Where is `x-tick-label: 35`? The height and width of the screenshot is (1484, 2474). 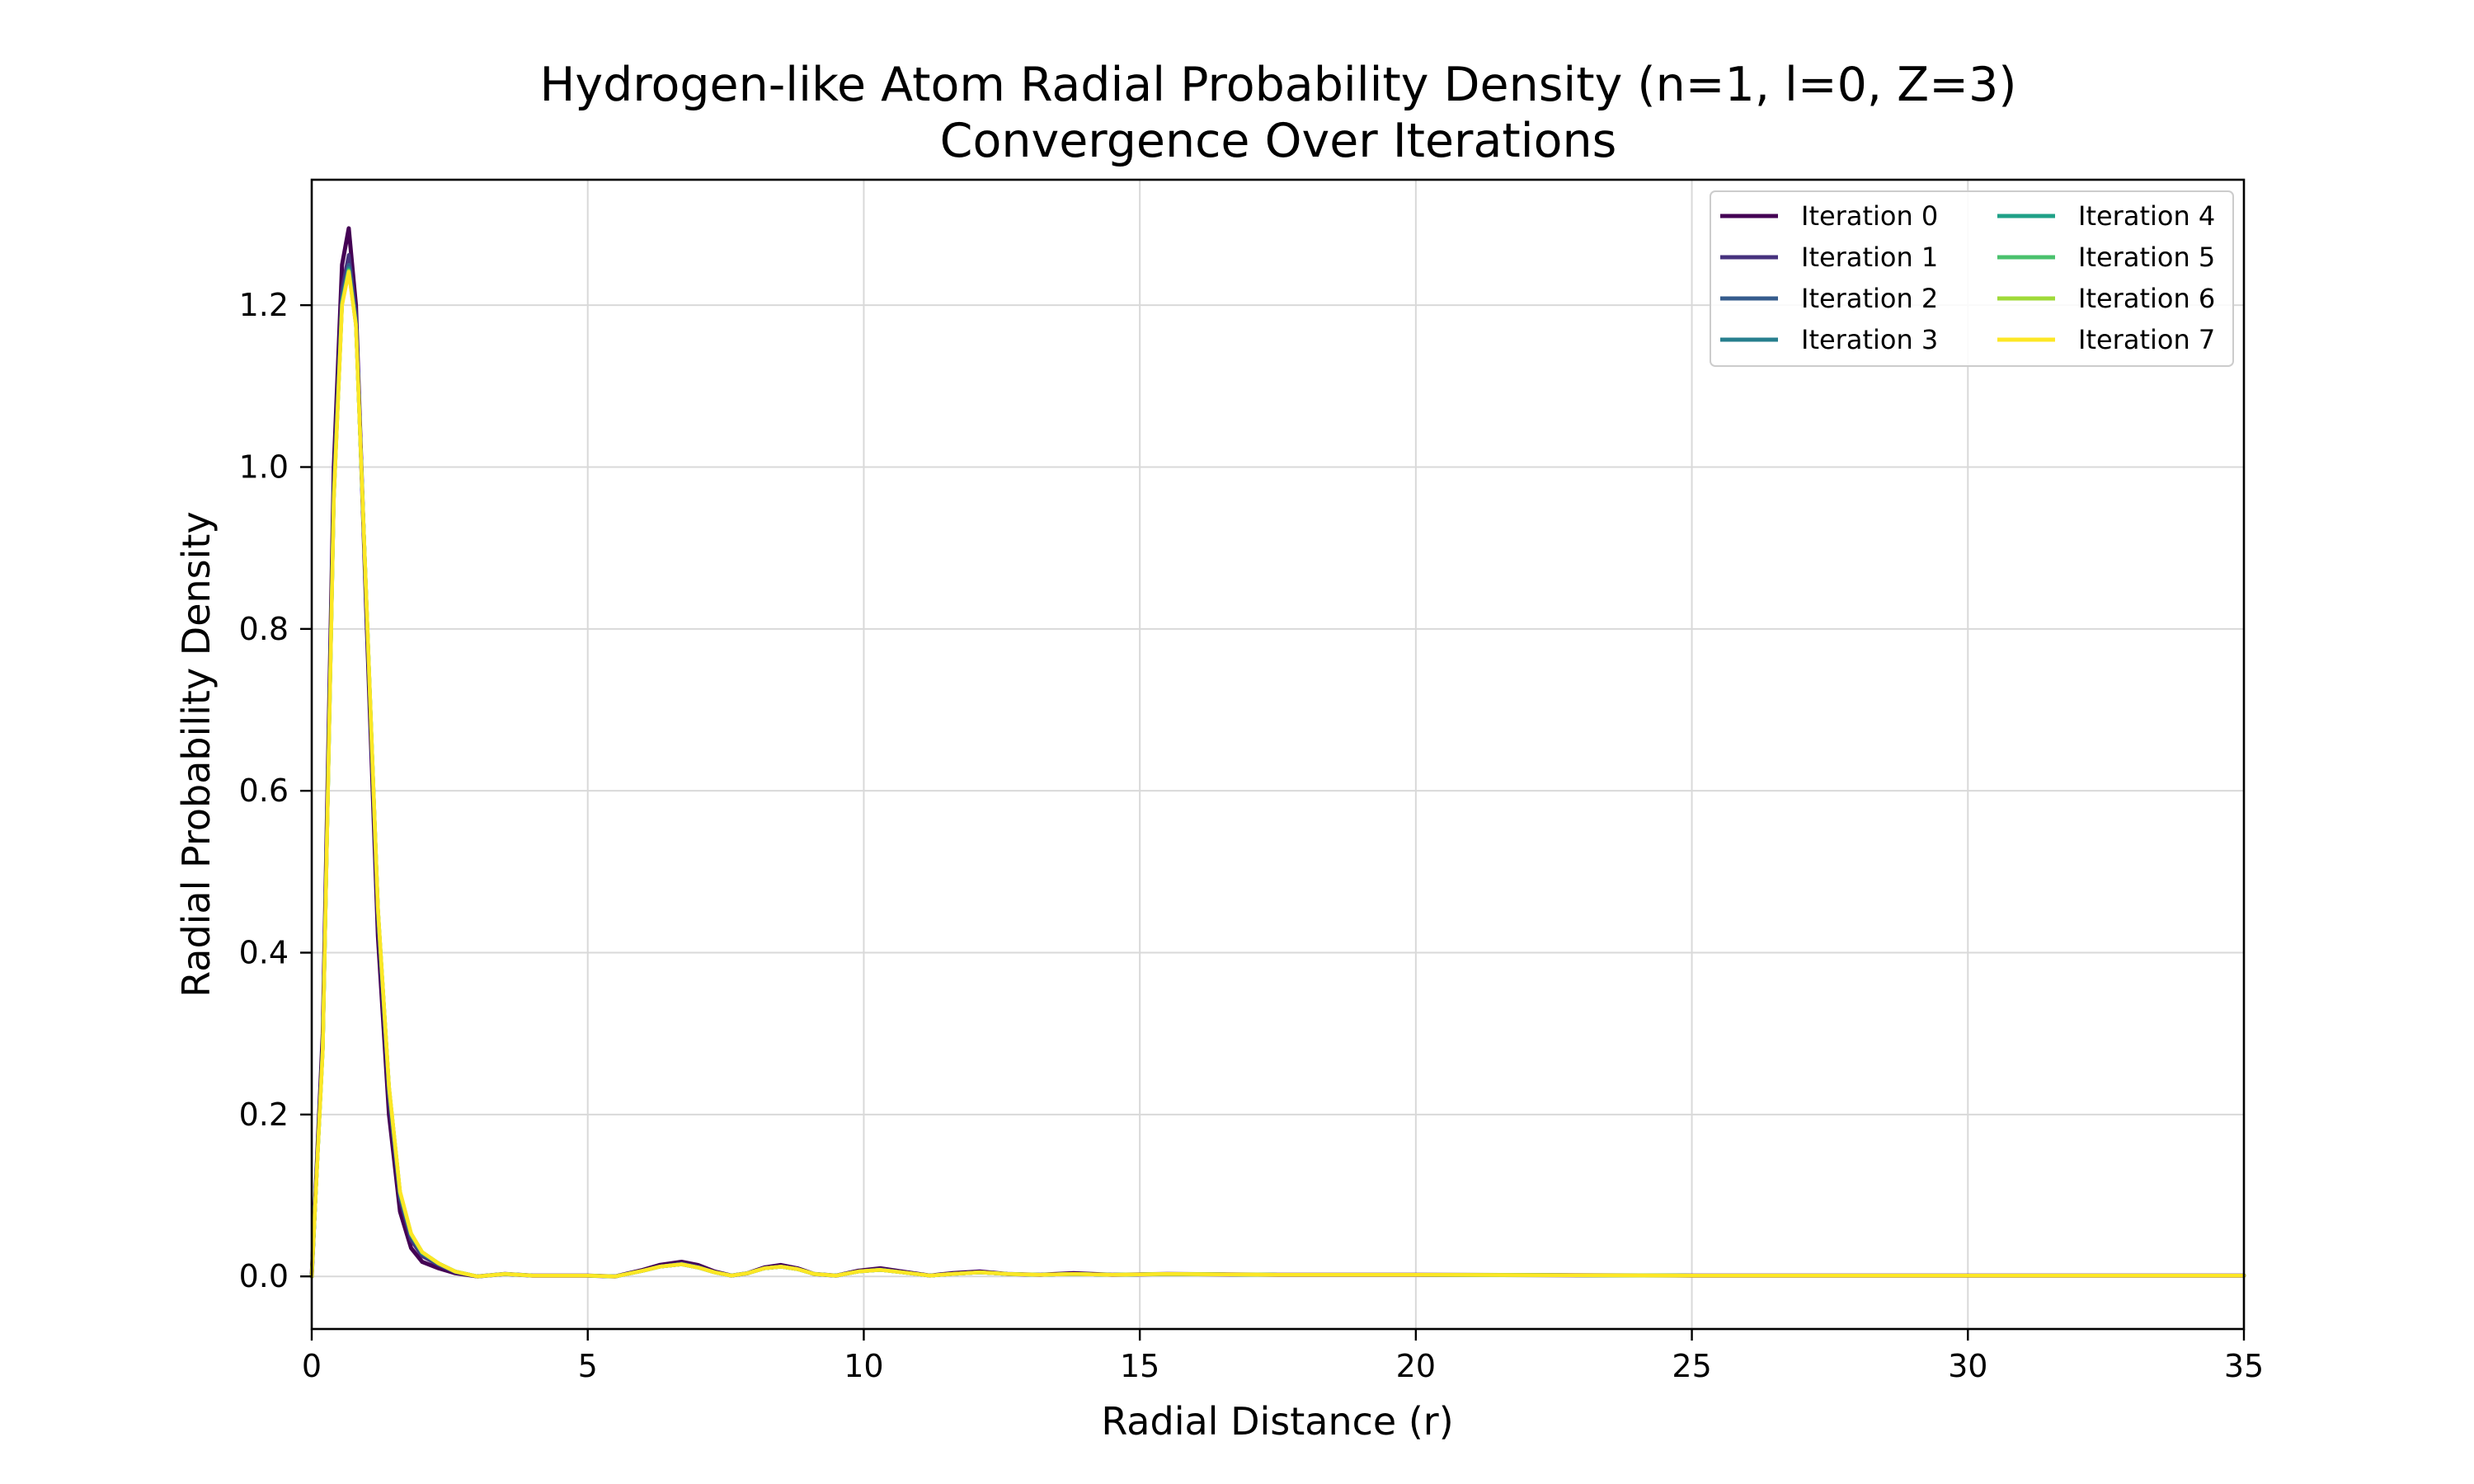
x-tick-label: 35 is located at coordinates (2244, 1366).